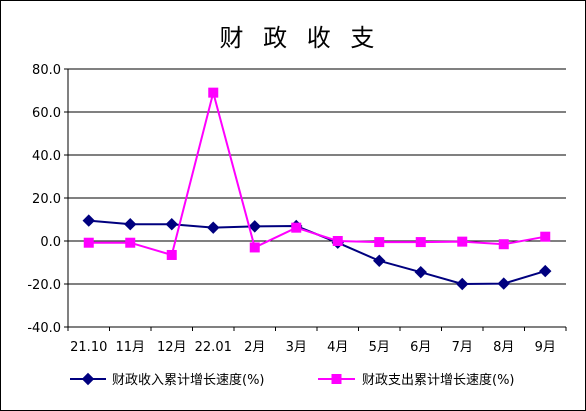  Describe the element at coordinates (46, 70) in the screenshot. I see `y-tick-label: 80.0` at that location.